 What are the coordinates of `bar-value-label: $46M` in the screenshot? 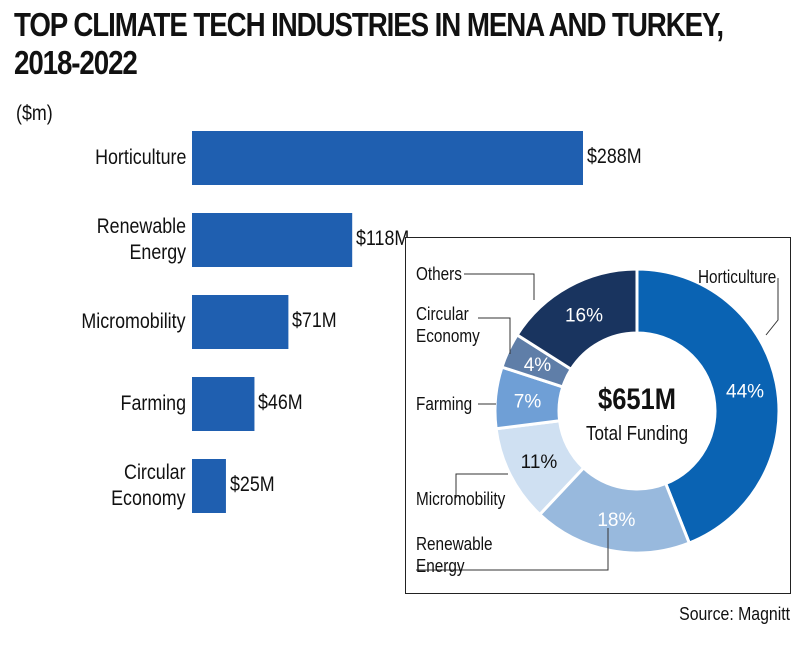 It's located at (281, 402).